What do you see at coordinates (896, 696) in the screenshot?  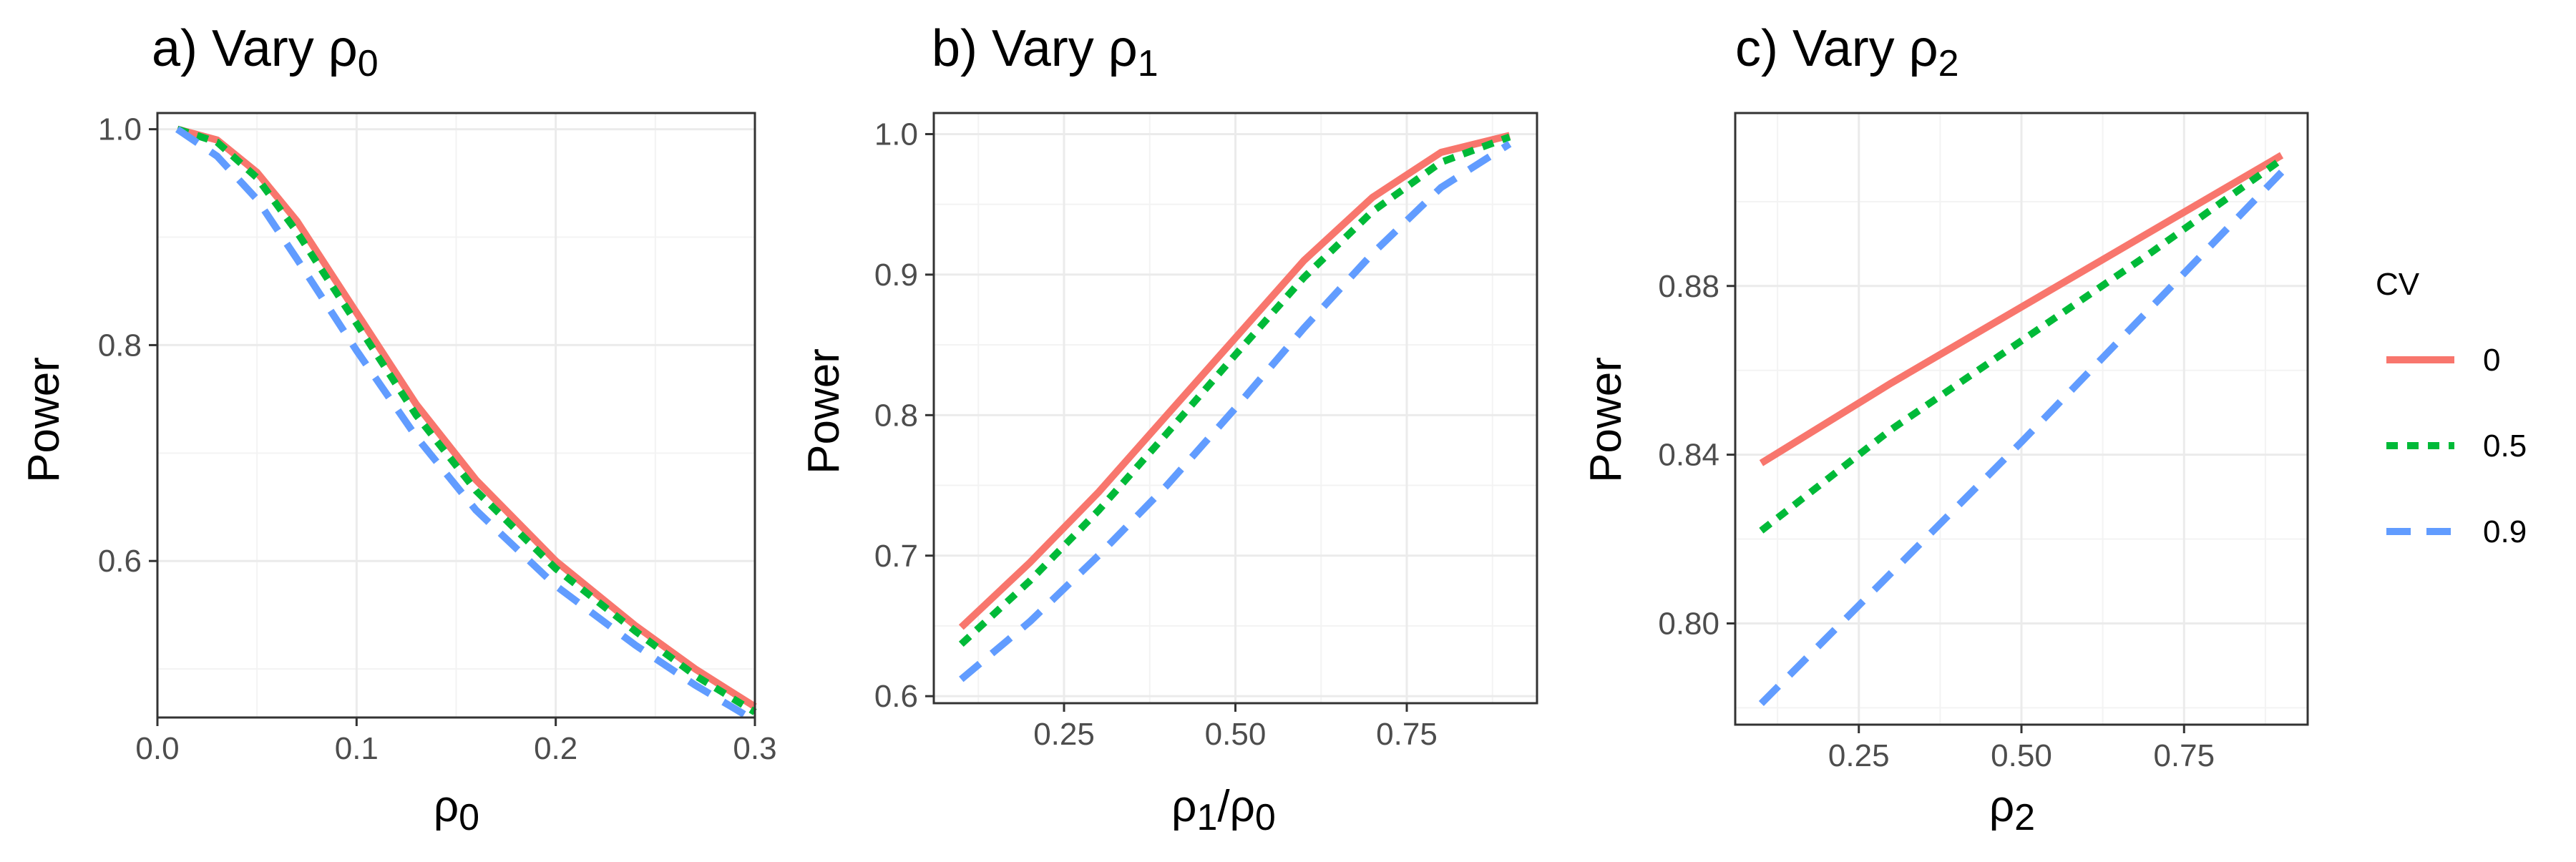 I see `panel-b-ytick-label: 0.6` at bounding box center [896, 696].